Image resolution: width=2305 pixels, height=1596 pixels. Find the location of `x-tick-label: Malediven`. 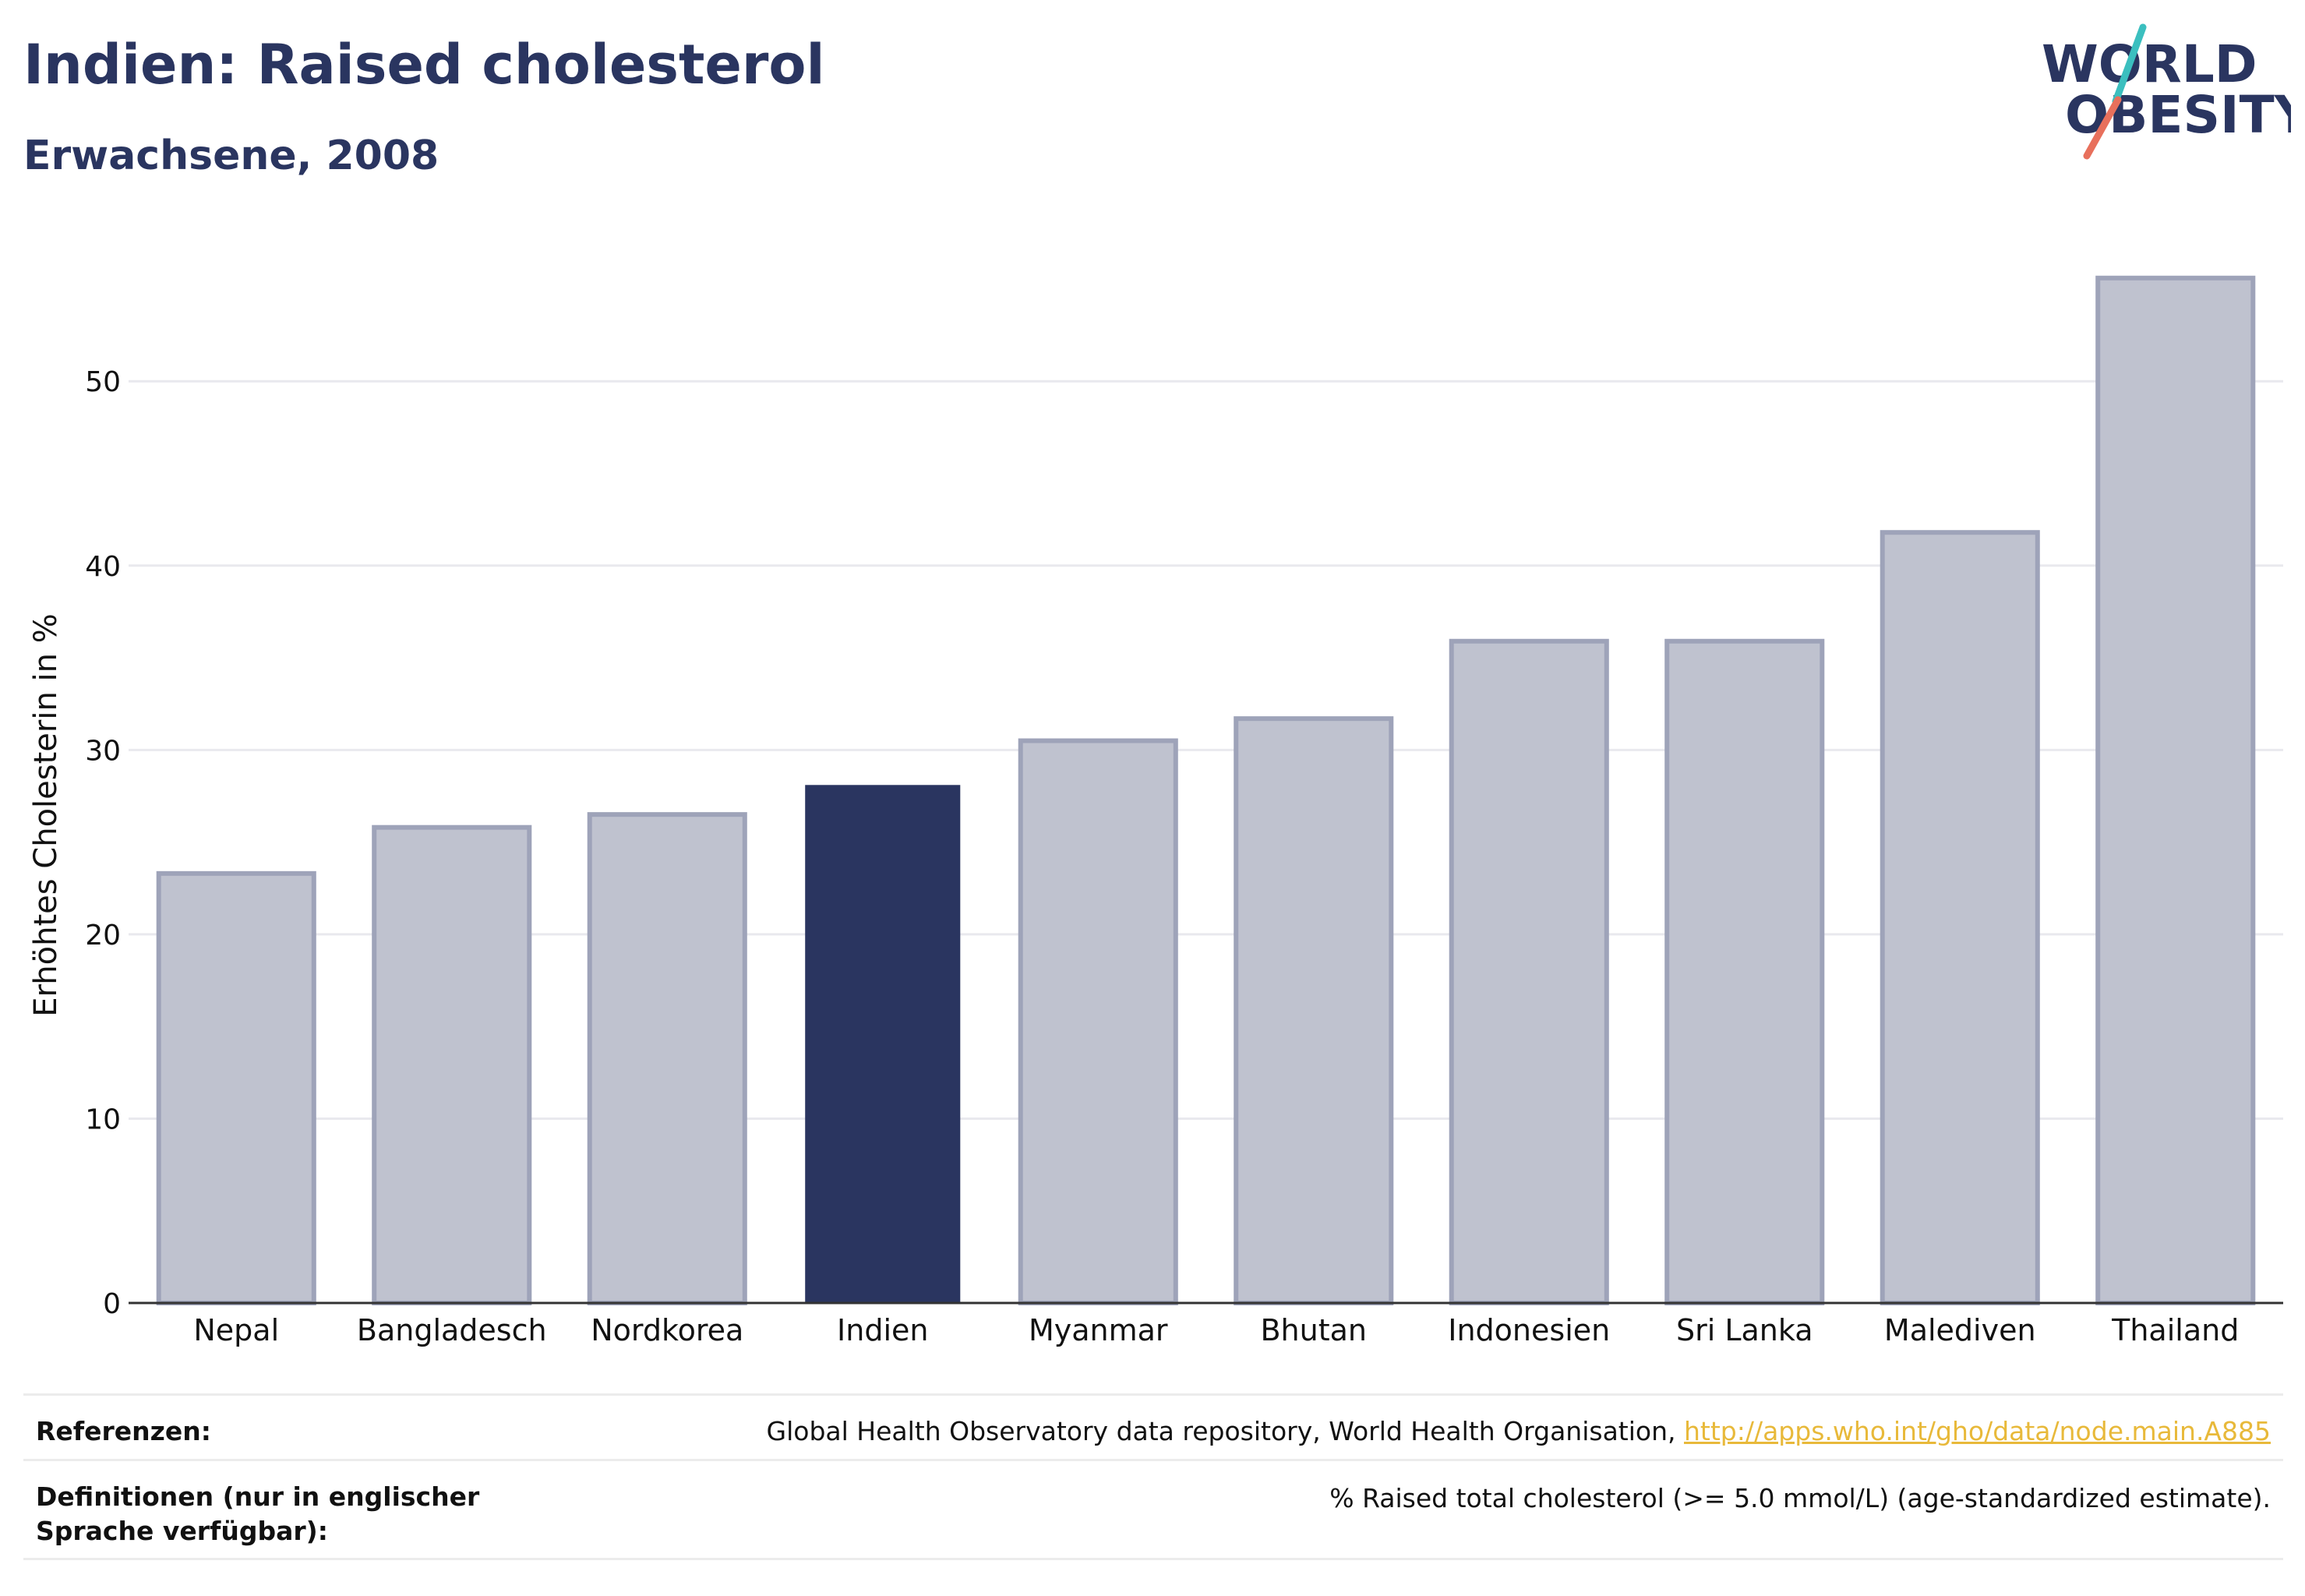

x-tick-label: Malediven is located at coordinates (1960, 1330).